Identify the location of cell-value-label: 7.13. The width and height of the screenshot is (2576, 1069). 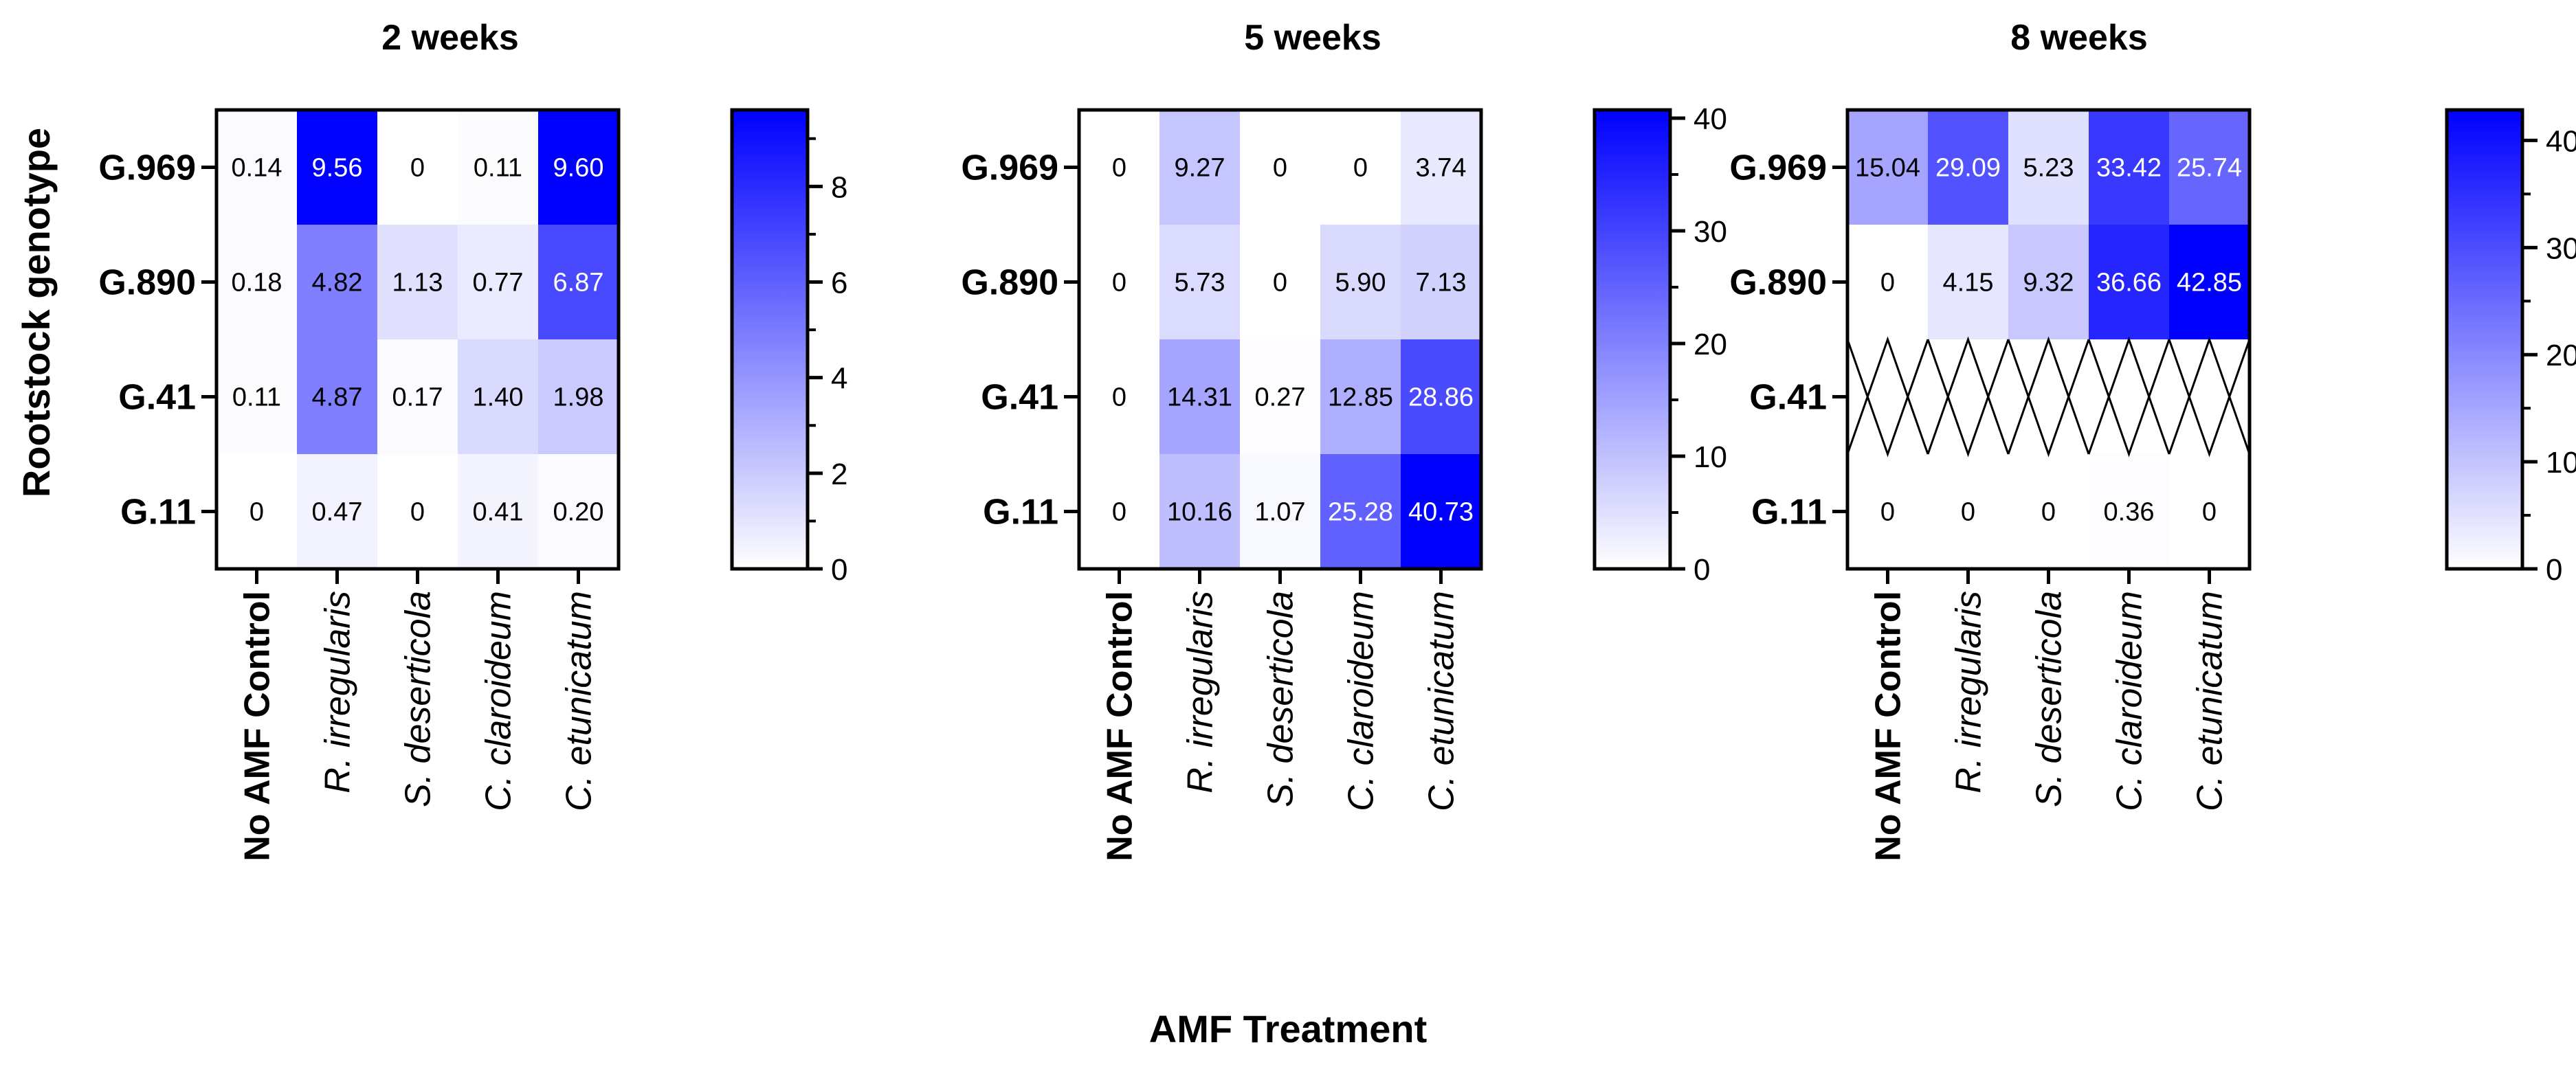
(1441, 283).